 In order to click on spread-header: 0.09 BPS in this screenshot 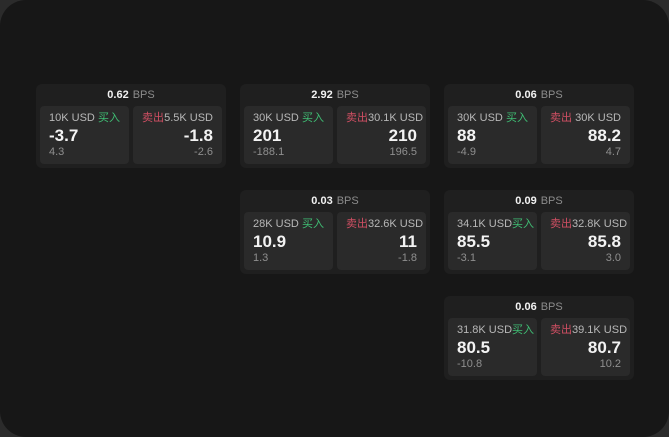, I will do `click(539, 201)`.